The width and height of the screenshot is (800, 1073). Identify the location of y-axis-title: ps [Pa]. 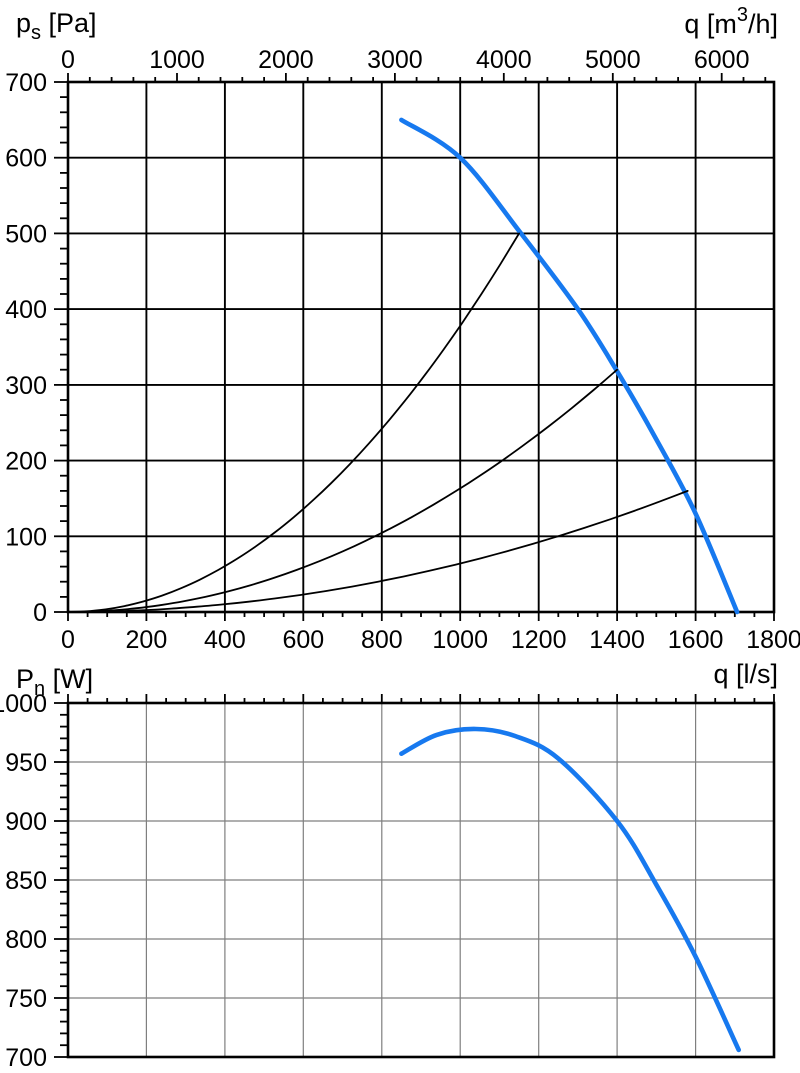
(56, 26).